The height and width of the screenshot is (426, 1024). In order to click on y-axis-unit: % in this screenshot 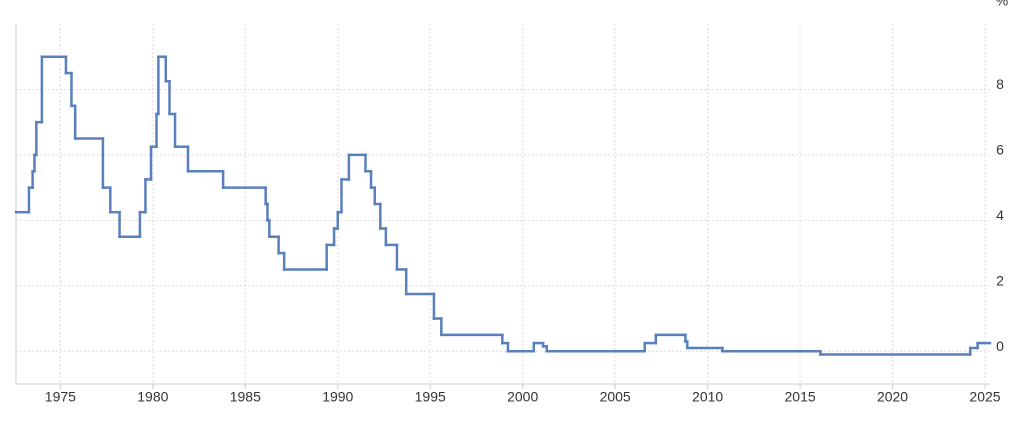, I will do `click(1002, 4)`.